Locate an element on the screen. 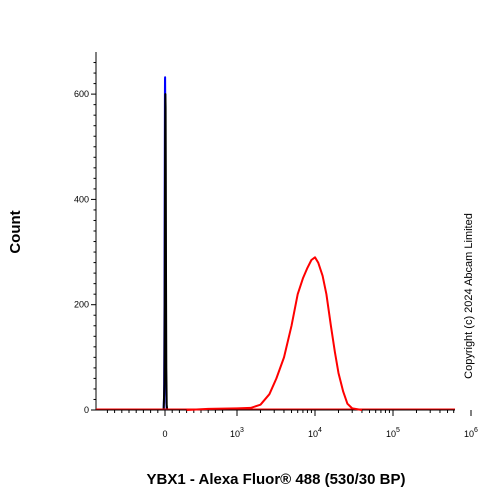  x-axis-ticks: 0 10³ 10⁴ 10⁵ 10⁶ is located at coordinates (292, 424).